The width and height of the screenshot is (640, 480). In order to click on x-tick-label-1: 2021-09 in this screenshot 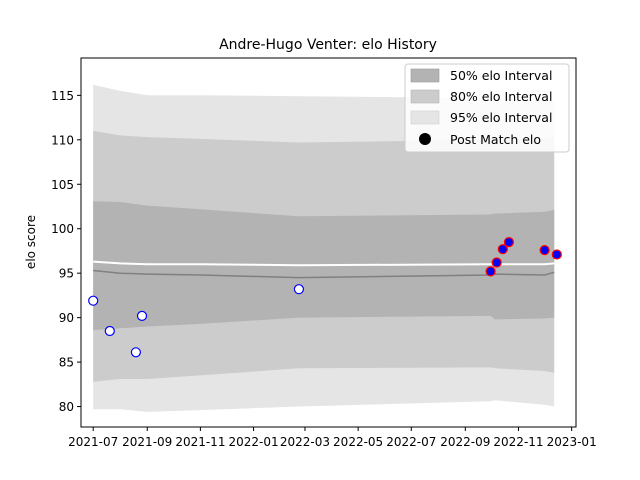, I will do `click(147, 442)`.